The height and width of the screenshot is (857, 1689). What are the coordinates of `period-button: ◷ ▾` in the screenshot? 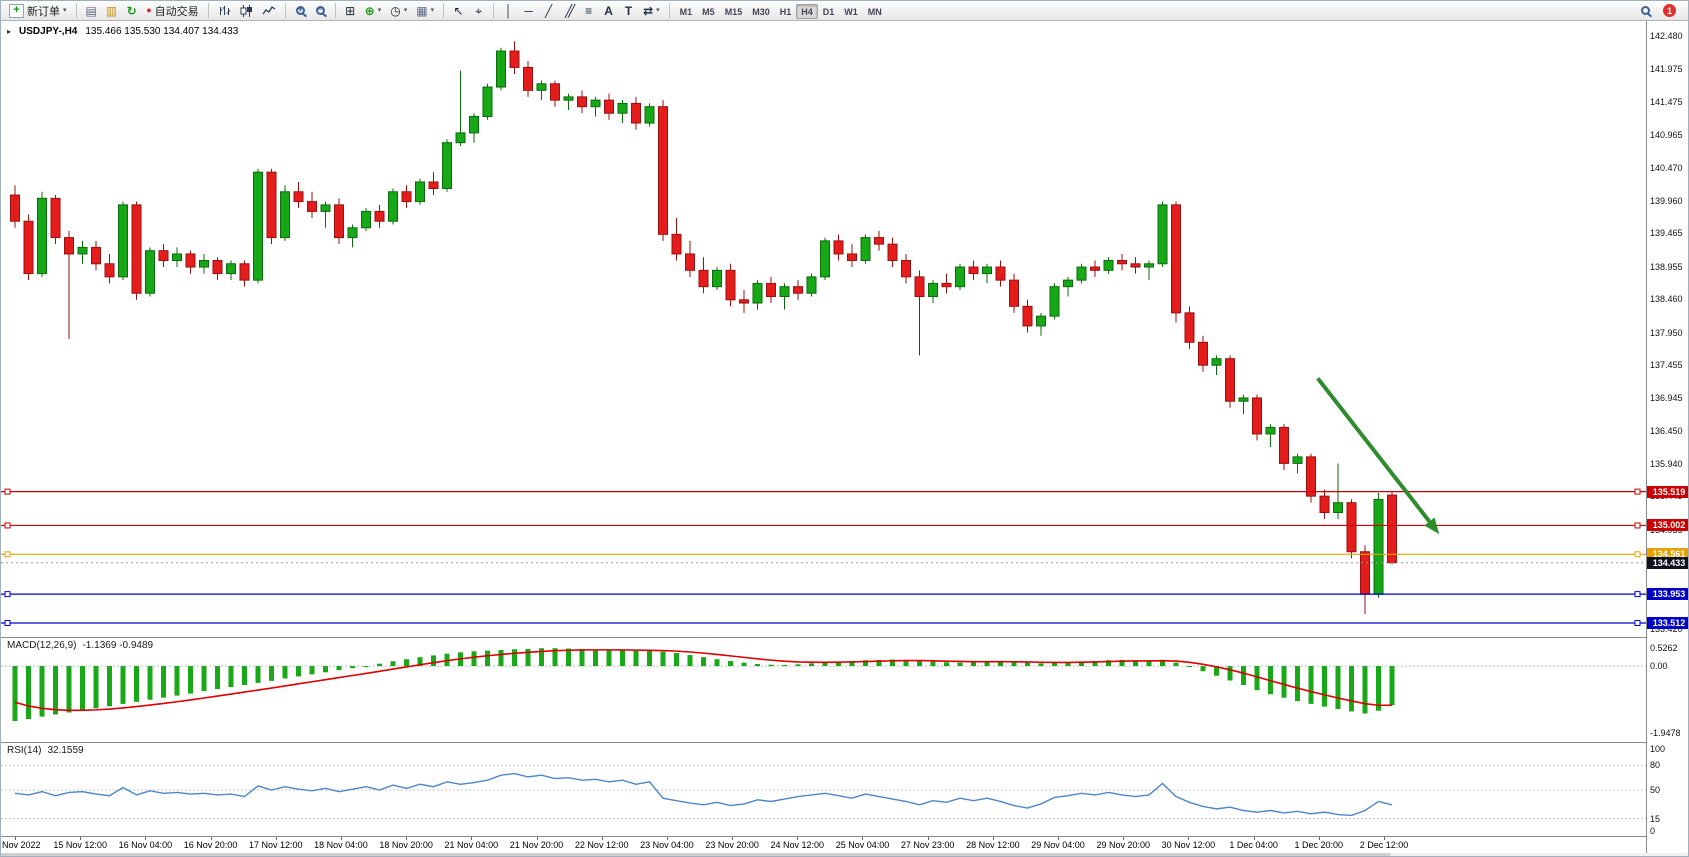 It's located at (398, 10).